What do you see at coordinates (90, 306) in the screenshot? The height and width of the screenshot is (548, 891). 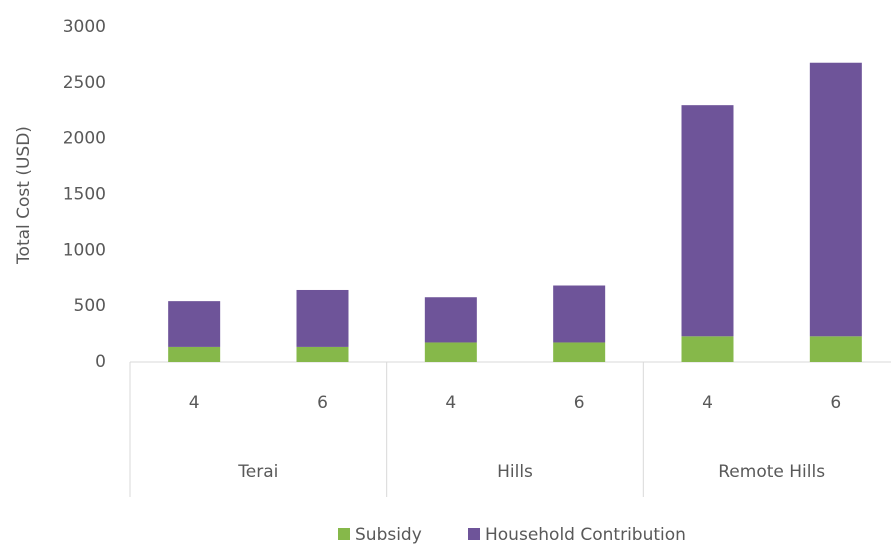 I see `y-tick-label: 500` at bounding box center [90, 306].